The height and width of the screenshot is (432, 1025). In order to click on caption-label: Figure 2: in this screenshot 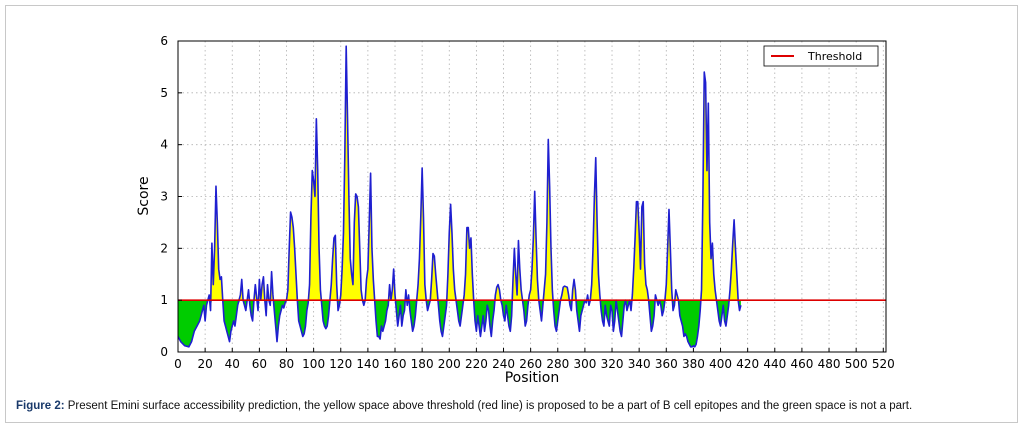, I will do `click(40, 406)`.